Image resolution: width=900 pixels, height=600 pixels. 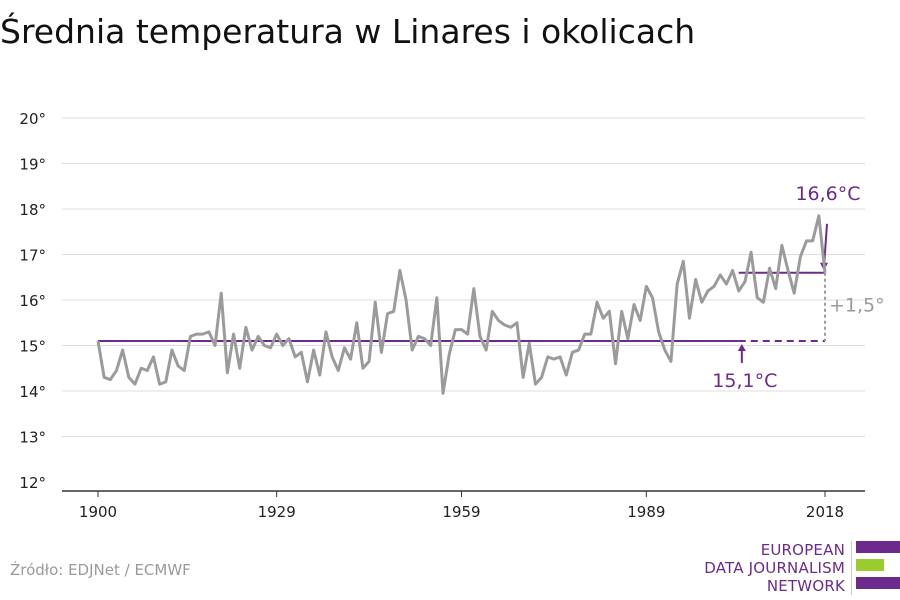 I want to click on x-axis: 1900 1929 1959 1989 2018, so click(x=463, y=505).